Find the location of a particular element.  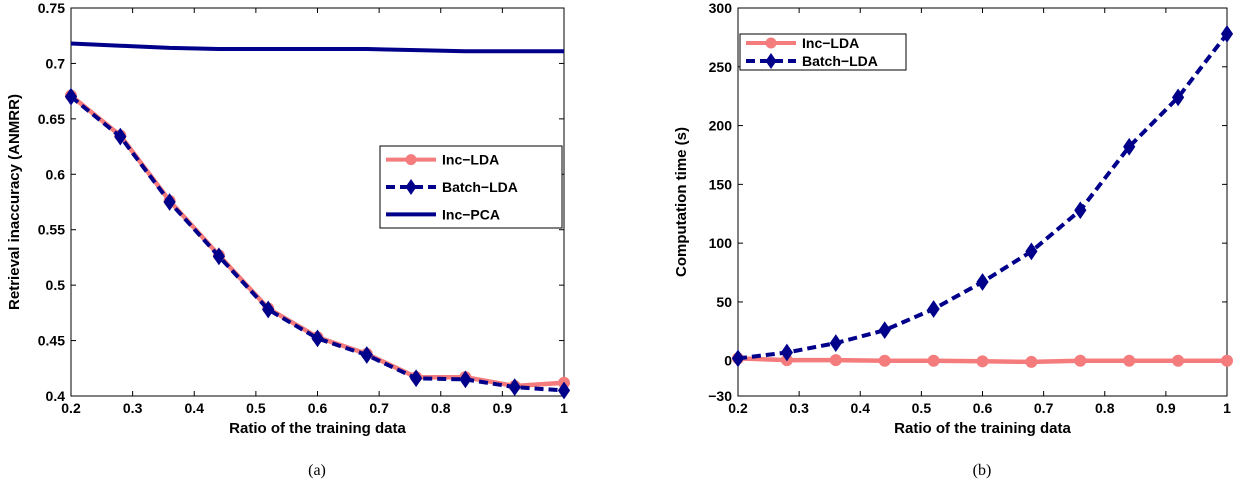

y-tick-label: 150 is located at coordinates (721, 184).